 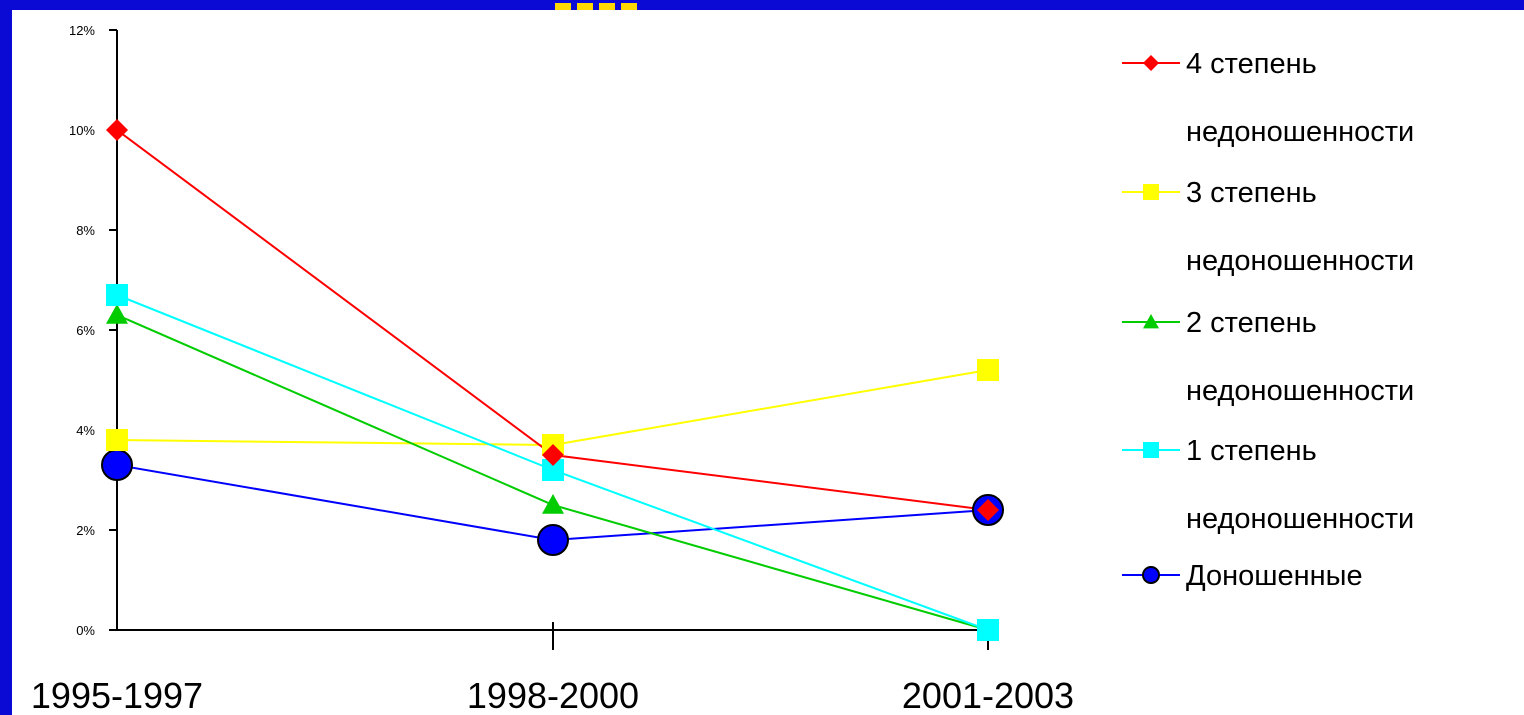 What do you see at coordinates (615, 5) in the screenshot?
I see `title-fragment` at bounding box center [615, 5].